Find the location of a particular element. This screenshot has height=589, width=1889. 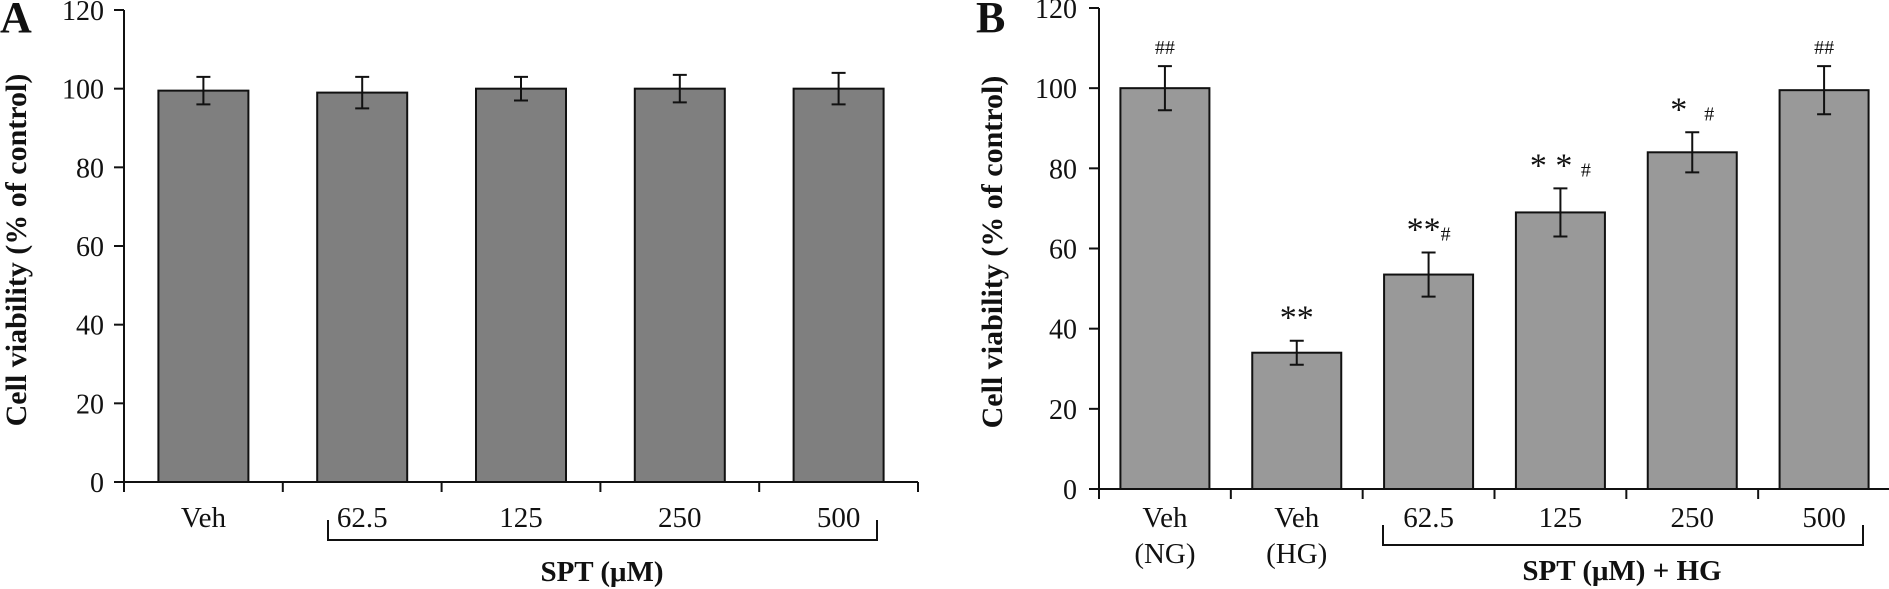

x-tick-label: Veh (HG) is located at coordinates (1296, 536).